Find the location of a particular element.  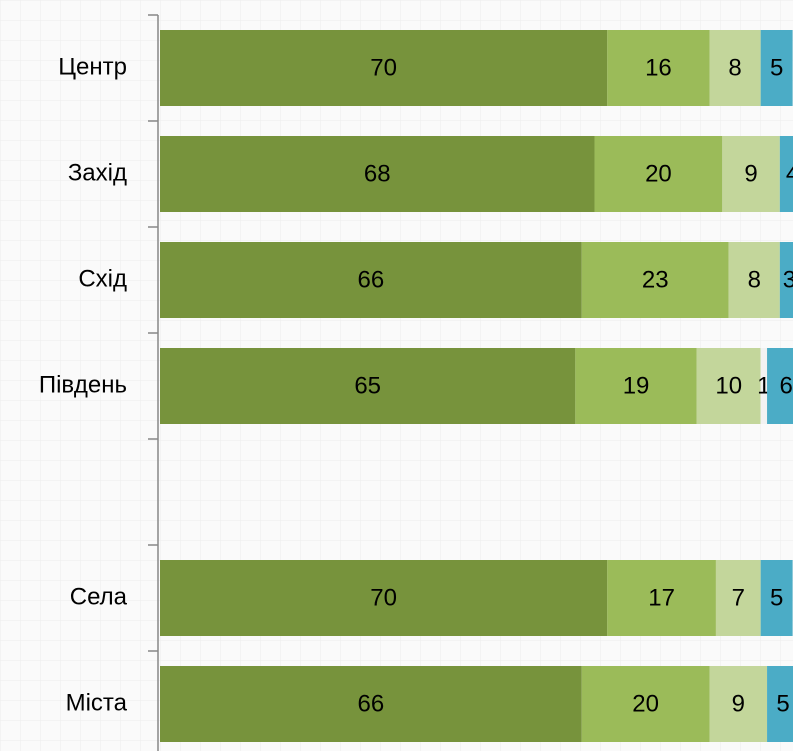

data-label: 6 is located at coordinates (786, 385).